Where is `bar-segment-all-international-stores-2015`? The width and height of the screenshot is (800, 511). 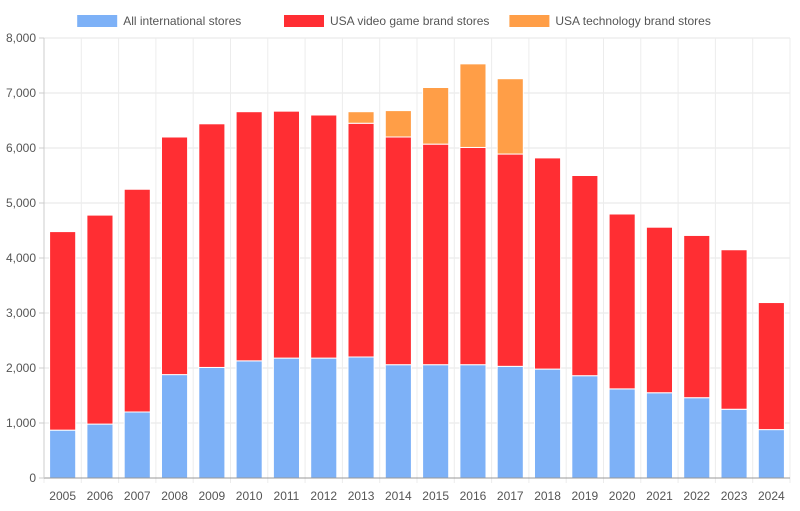 bar-segment-all-international-stores-2015 is located at coordinates (436, 421).